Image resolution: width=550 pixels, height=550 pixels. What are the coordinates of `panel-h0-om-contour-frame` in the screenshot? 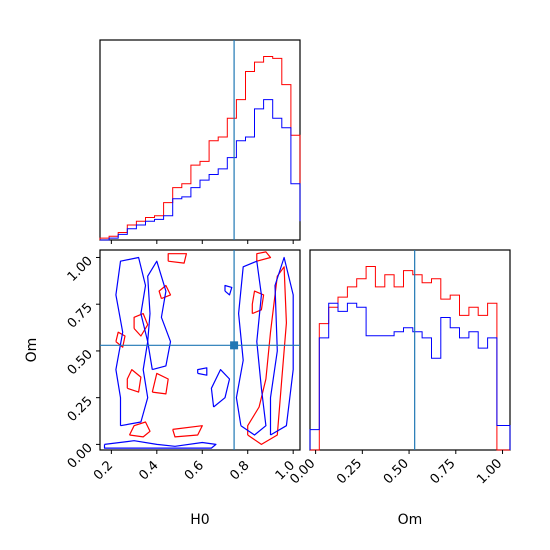 It's located at (200, 350).